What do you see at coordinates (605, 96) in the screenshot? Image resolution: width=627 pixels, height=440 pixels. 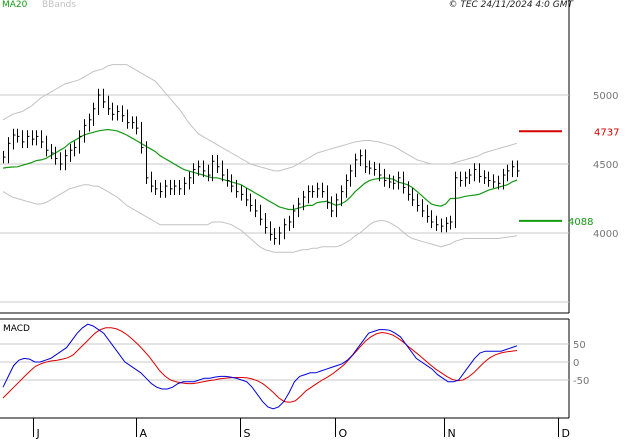 I see `price-y-tick-label: 5000` at bounding box center [605, 96].